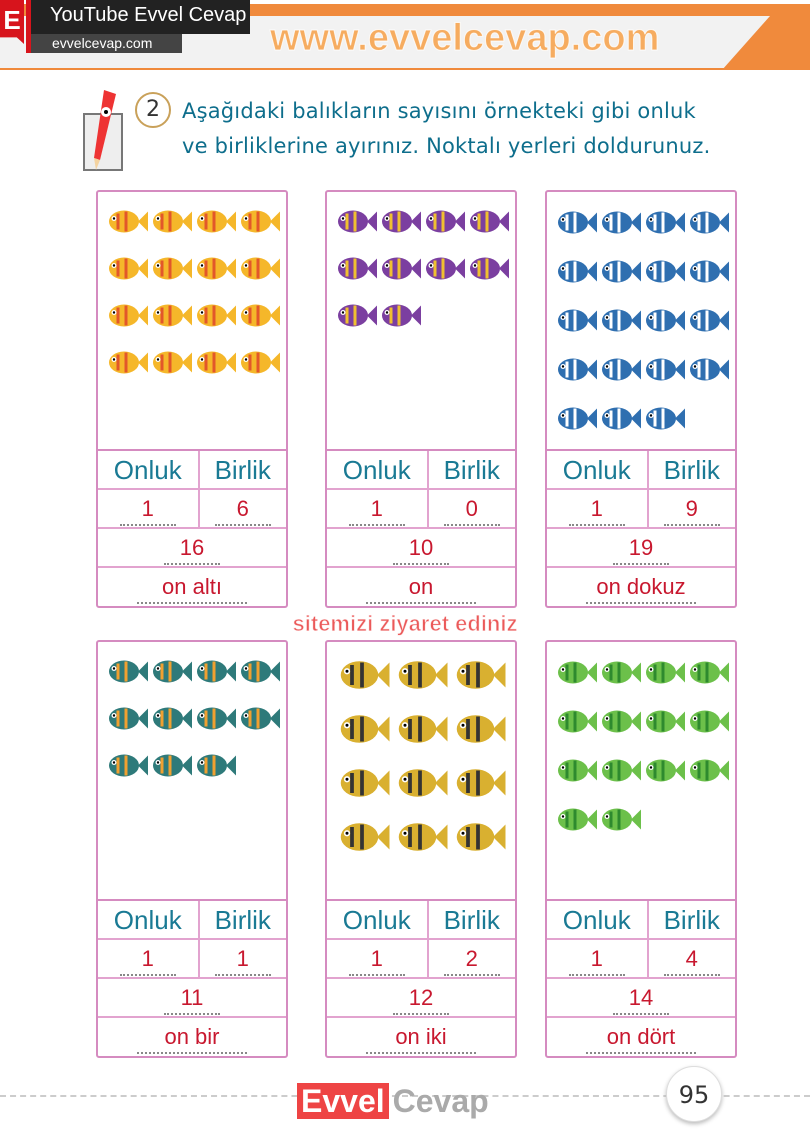  Describe the element at coordinates (691, 960) in the screenshot. I see `ones-answer: 4` at that location.